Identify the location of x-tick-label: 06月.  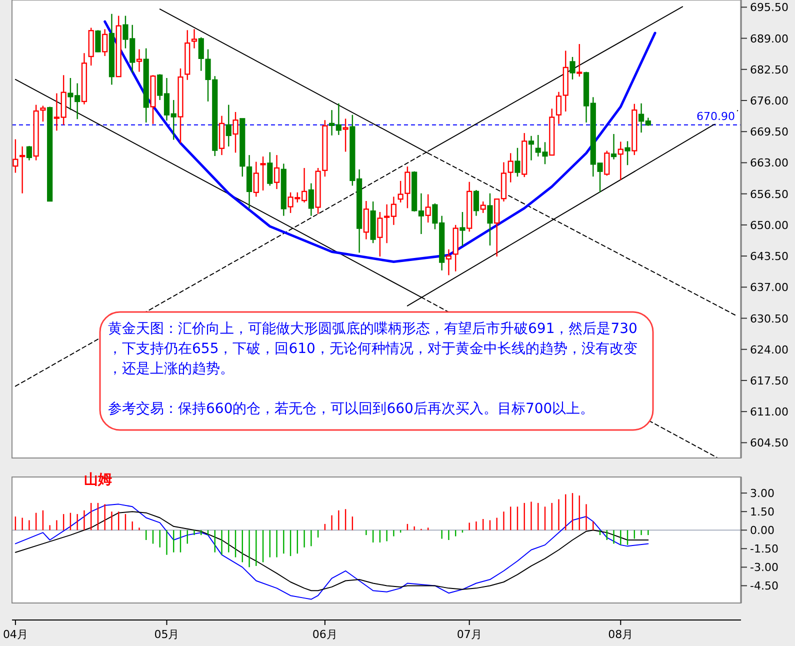
(325, 634).